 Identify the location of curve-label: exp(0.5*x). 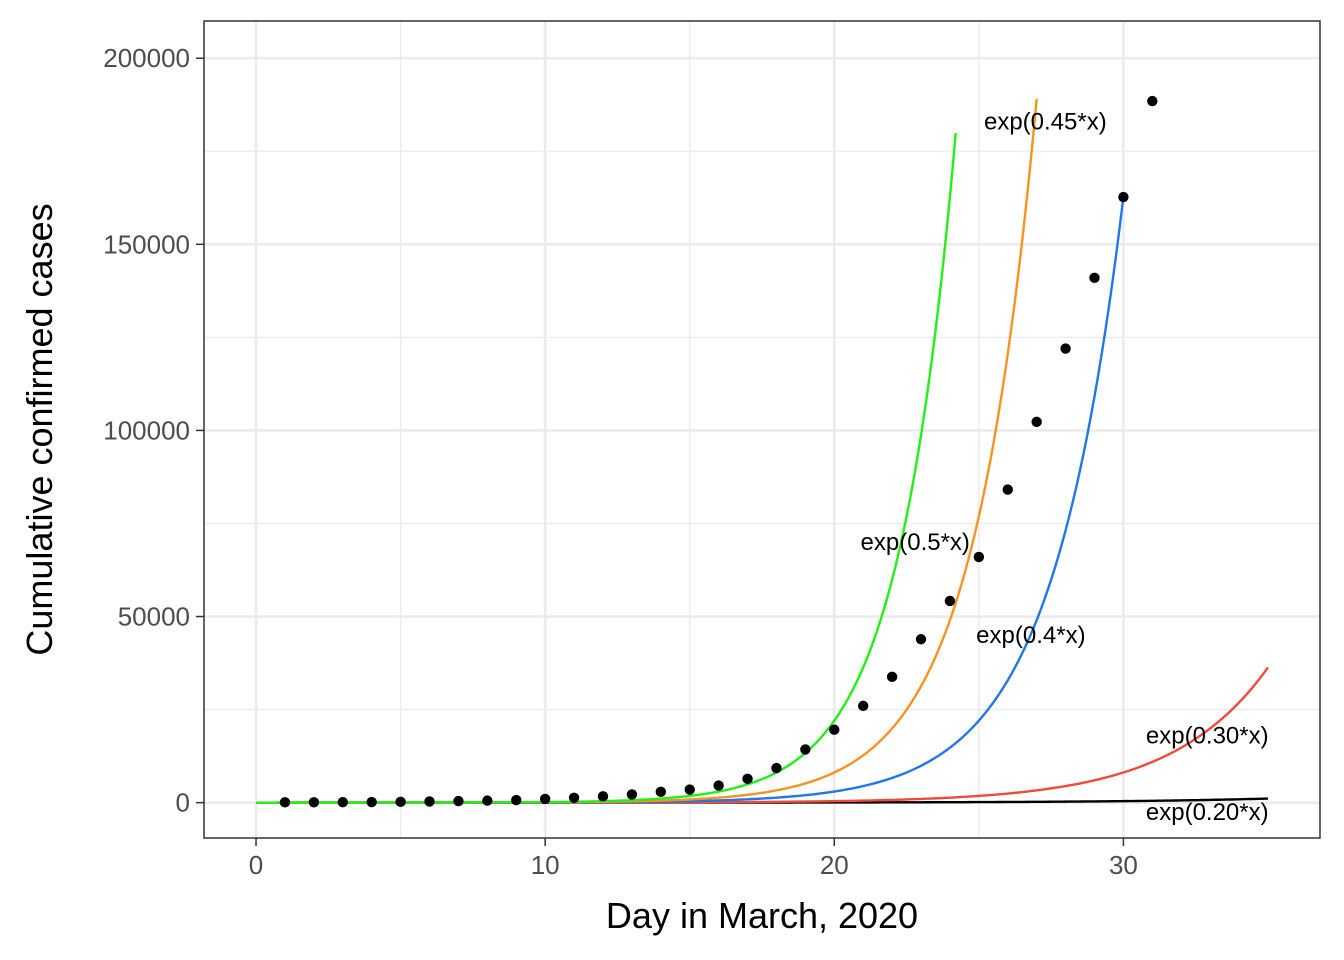
(915, 542).